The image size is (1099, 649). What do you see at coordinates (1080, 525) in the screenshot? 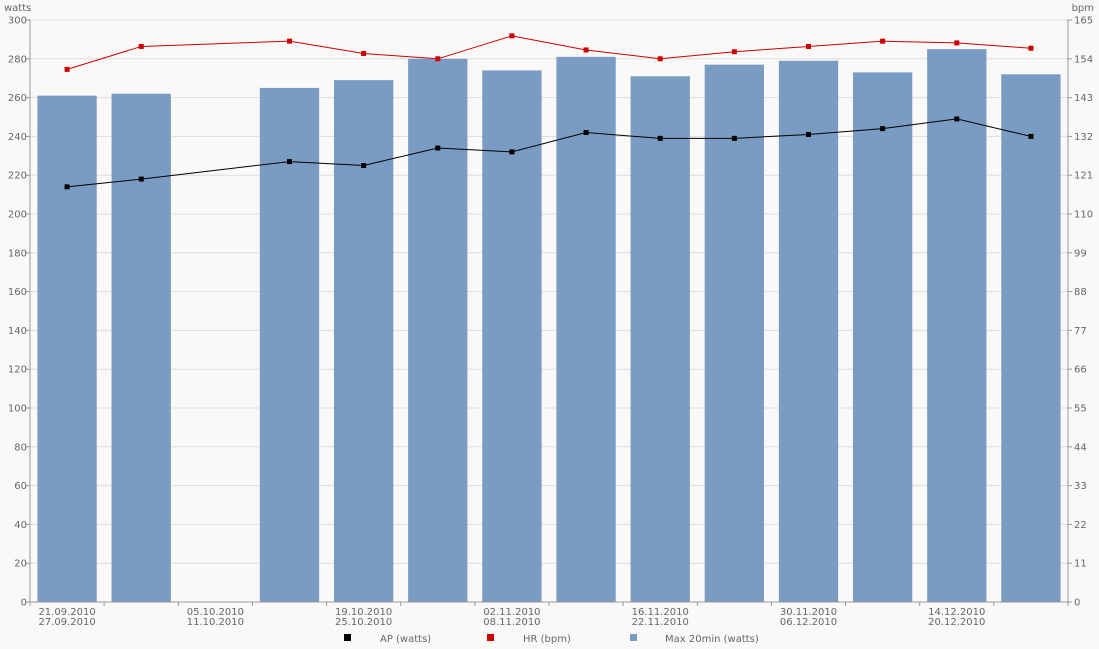
I see `y-right-tick-label: 22` at bounding box center [1080, 525].